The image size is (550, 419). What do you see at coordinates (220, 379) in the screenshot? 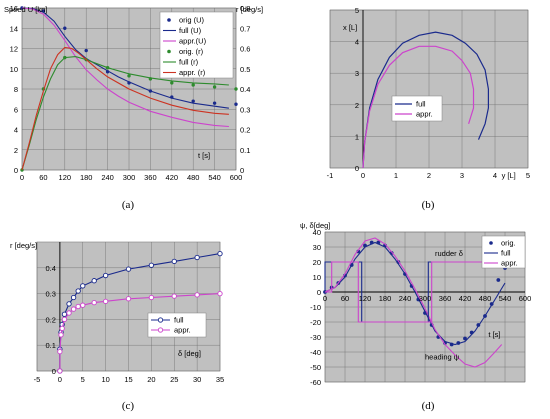
I see `panel-c-xtick-label: 35` at bounding box center [220, 379].